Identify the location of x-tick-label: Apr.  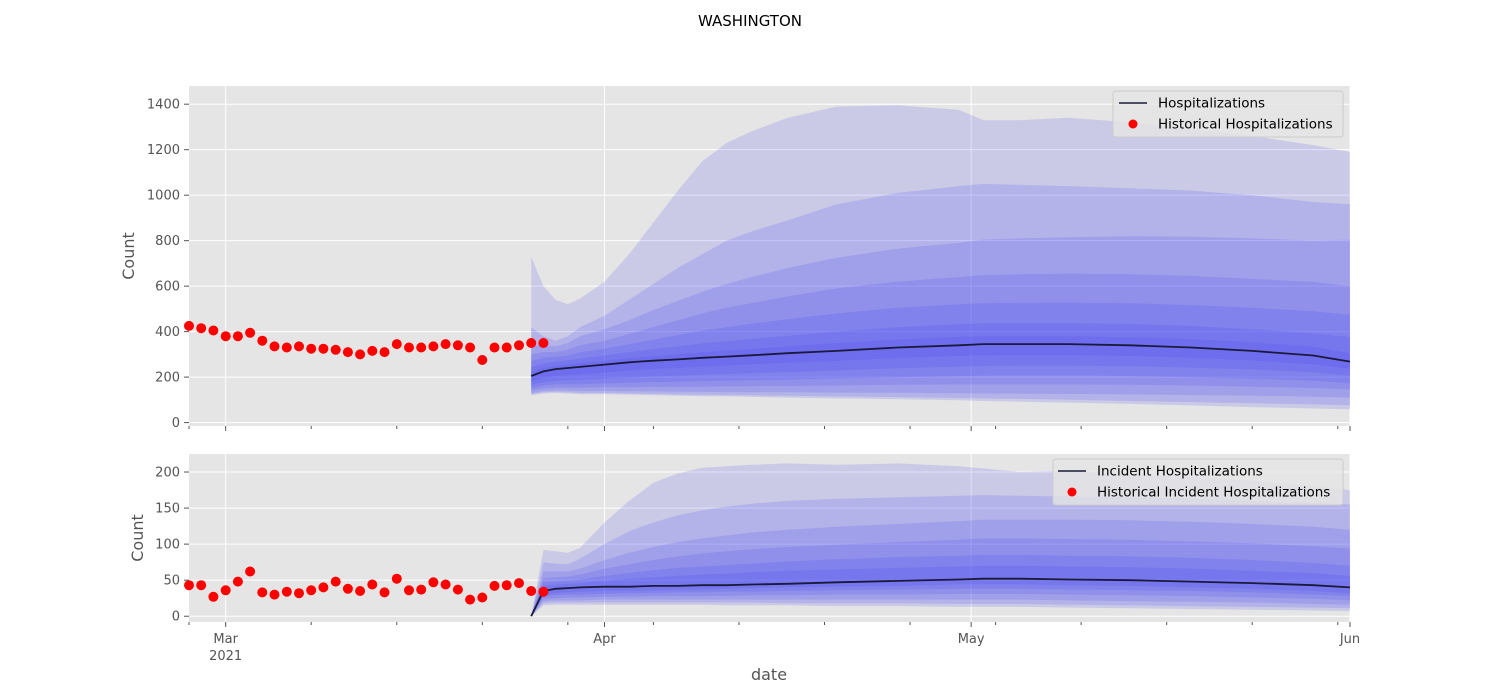
(604, 639).